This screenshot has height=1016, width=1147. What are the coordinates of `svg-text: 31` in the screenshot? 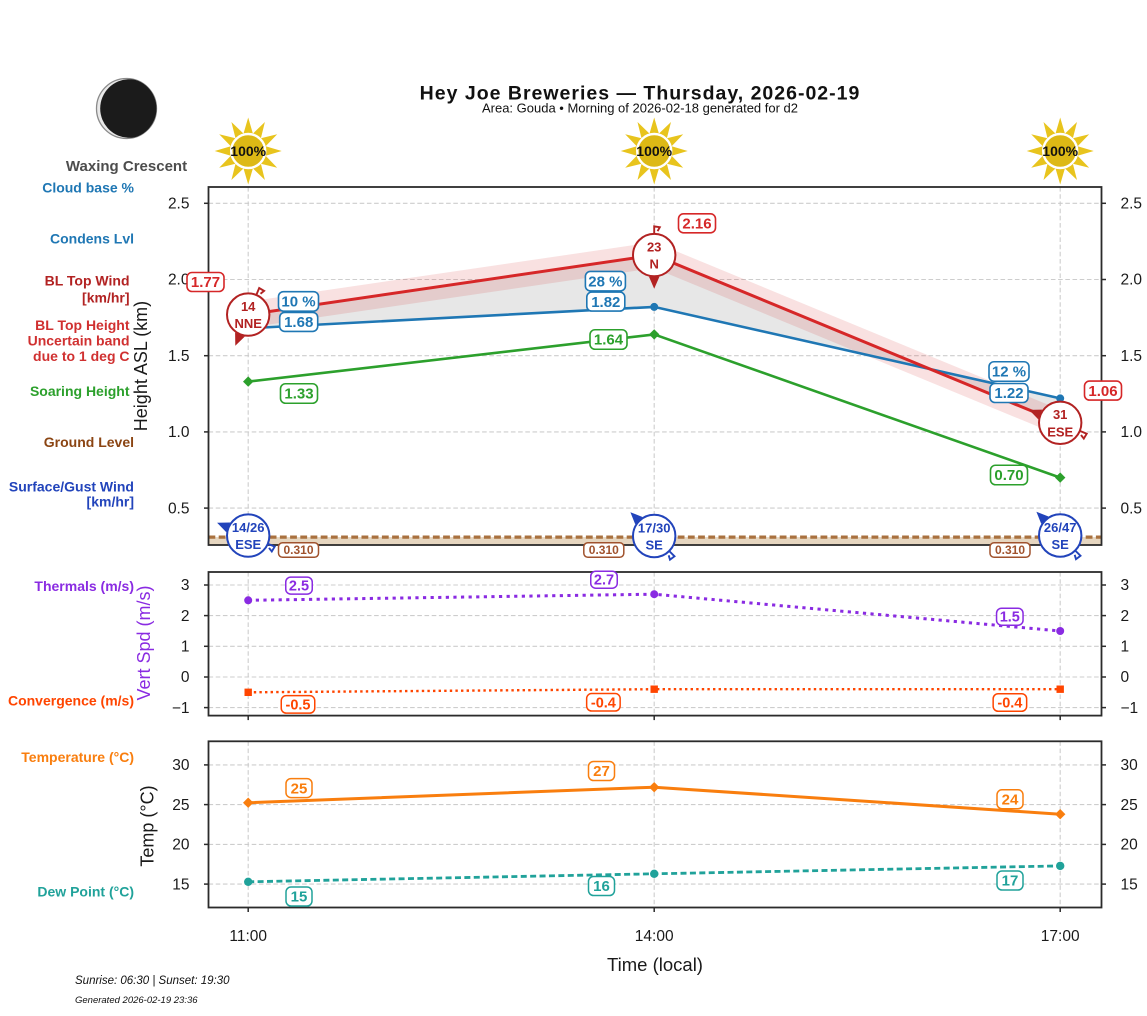 It's located at (1060, 414).